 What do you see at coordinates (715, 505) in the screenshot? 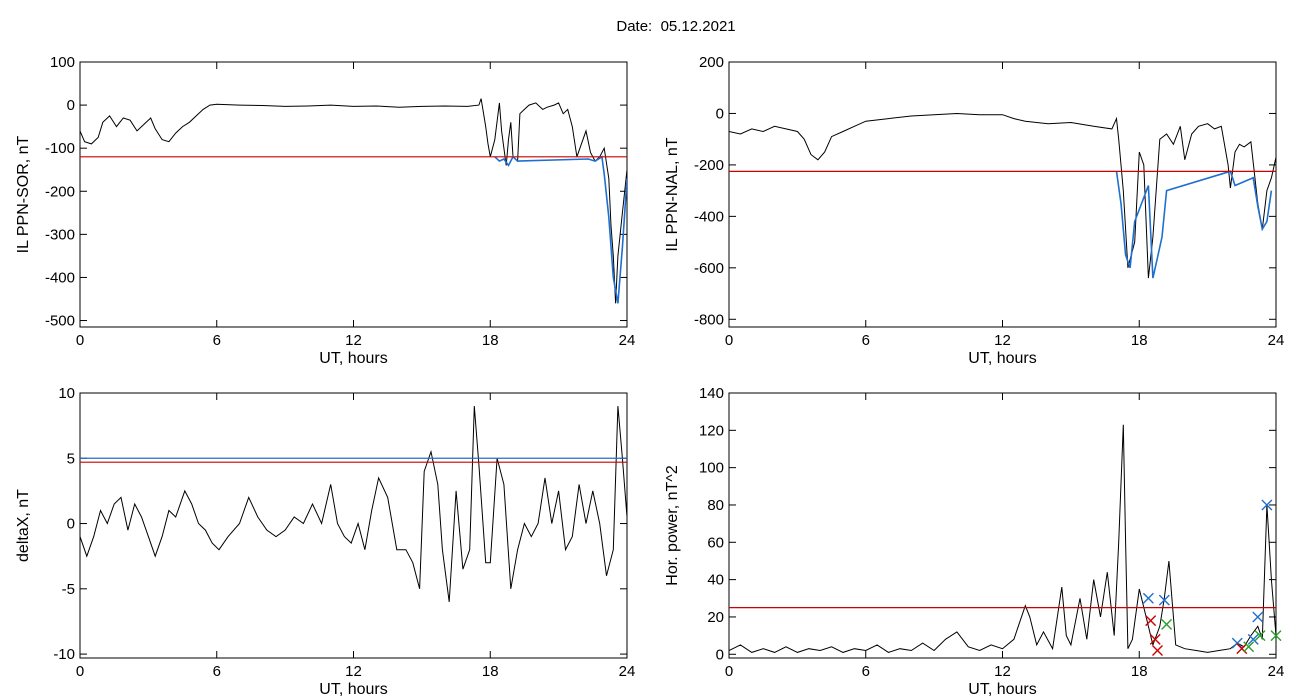
I see `y-tick-label: 80` at bounding box center [715, 505].